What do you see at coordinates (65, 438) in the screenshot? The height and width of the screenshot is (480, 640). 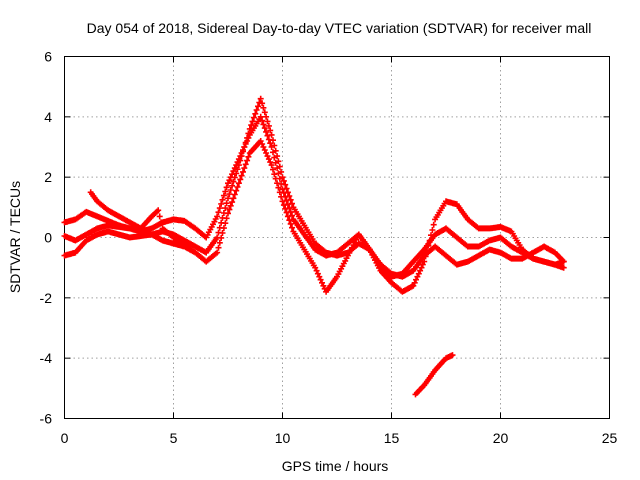 I see `x-tick-label: 0` at bounding box center [65, 438].